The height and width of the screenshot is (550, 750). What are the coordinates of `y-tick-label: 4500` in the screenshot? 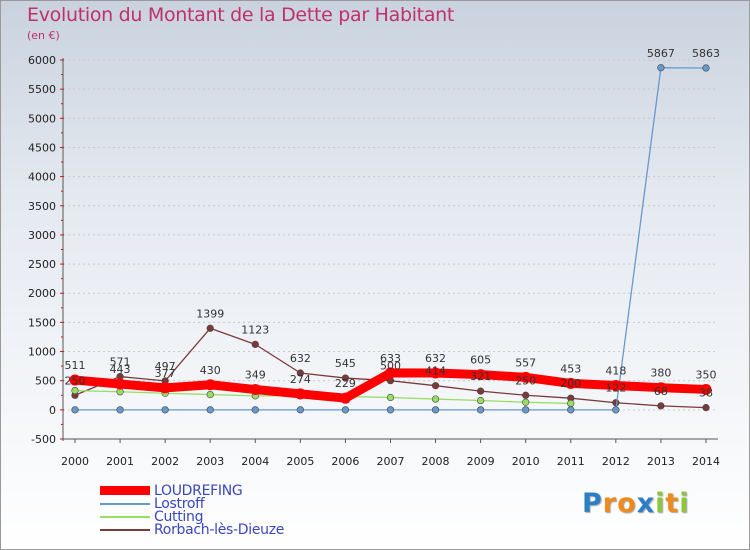 It's located at (42, 147).